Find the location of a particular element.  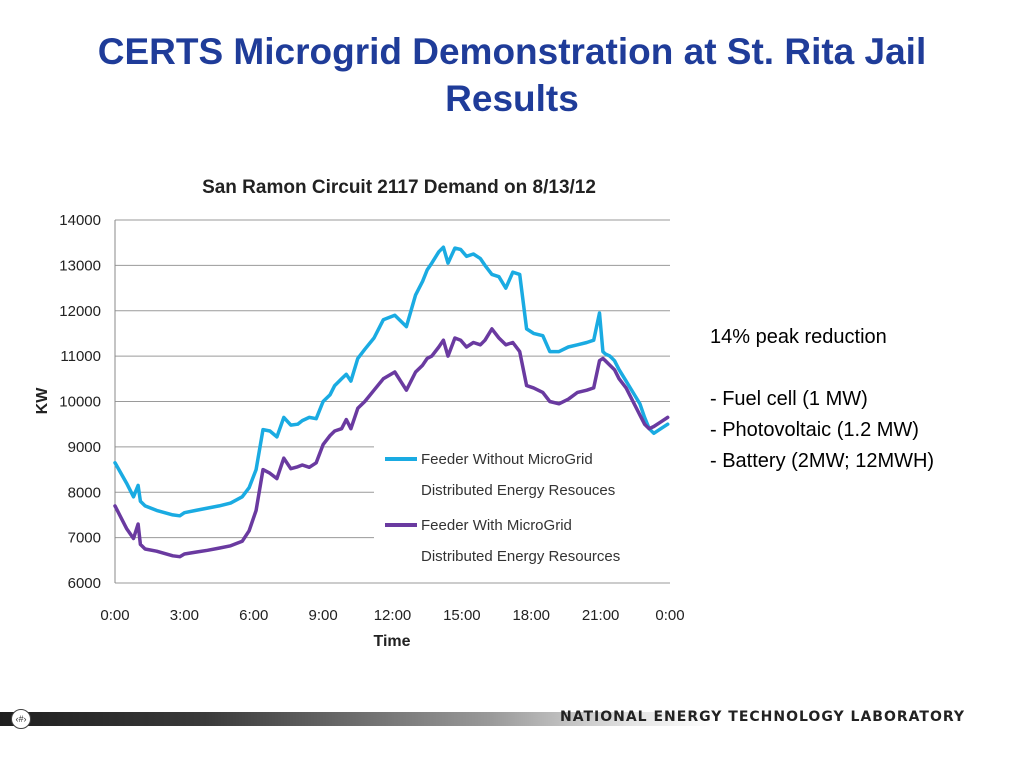

y-tick-label: 13000 is located at coordinates (80, 265).